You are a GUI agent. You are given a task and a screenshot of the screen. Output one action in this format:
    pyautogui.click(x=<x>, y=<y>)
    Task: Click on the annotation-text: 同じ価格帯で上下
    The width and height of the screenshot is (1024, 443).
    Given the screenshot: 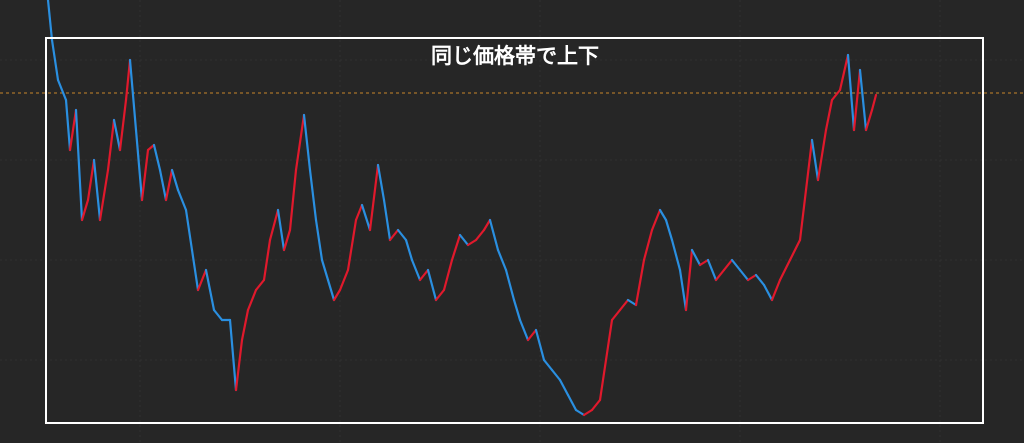 What is the action you would take?
    pyautogui.click(x=515, y=56)
    